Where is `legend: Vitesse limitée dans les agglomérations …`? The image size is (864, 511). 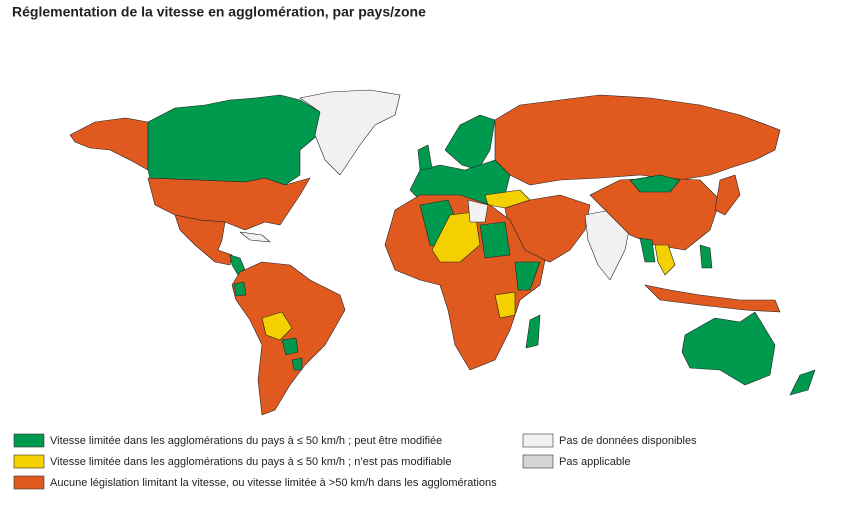 legend: Vitesse limitée dans les agglomérations … is located at coordinates (355, 461).